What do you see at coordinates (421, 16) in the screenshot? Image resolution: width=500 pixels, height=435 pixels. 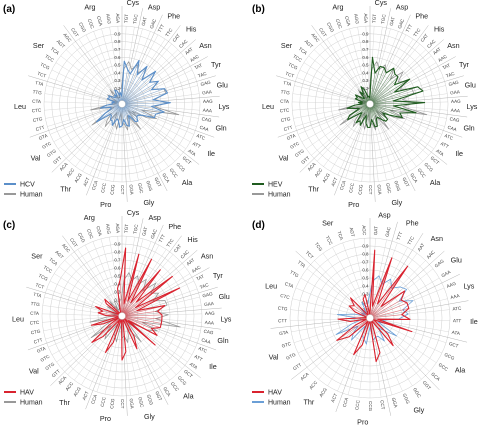 I see `amino-acid-label: Phe` at bounding box center [421, 16].